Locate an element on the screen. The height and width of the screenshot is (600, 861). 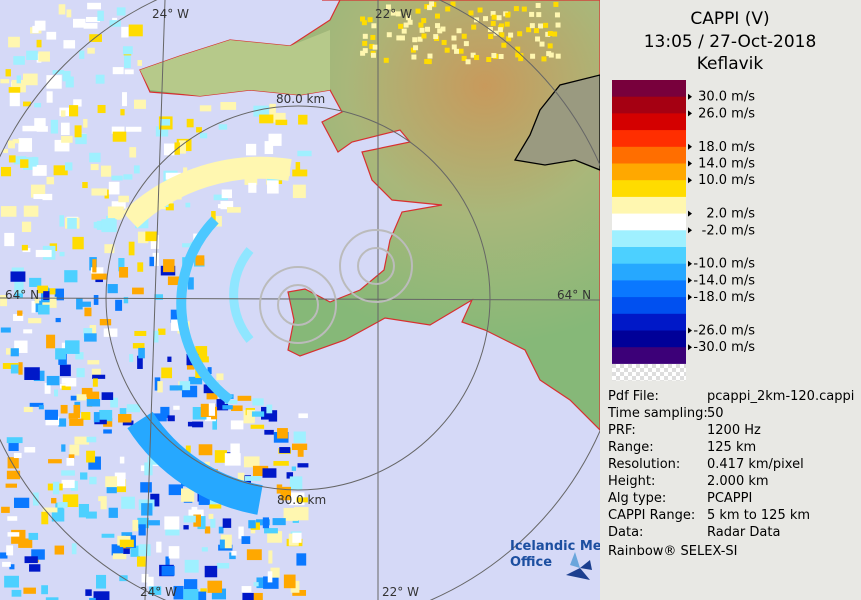
info-value: 1200 Hz is located at coordinates (734, 430).